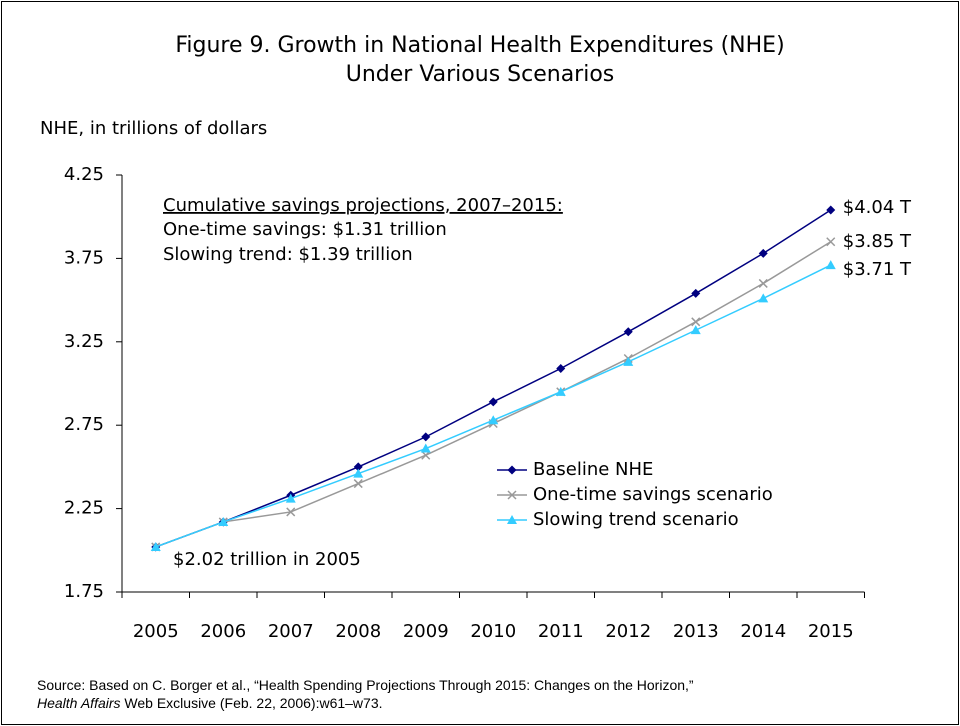 The image size is (960, 726). I want to click on x-tick-label: 2013, so click(696, 631).